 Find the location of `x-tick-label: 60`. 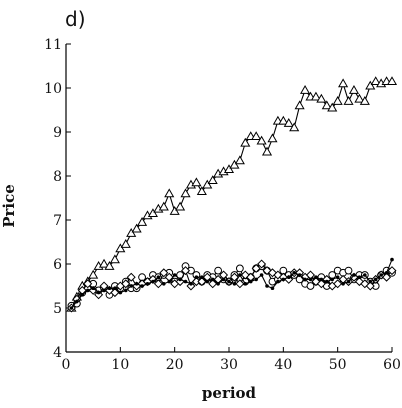

x-tick-label: 60 is located at coordinates (392, 365).